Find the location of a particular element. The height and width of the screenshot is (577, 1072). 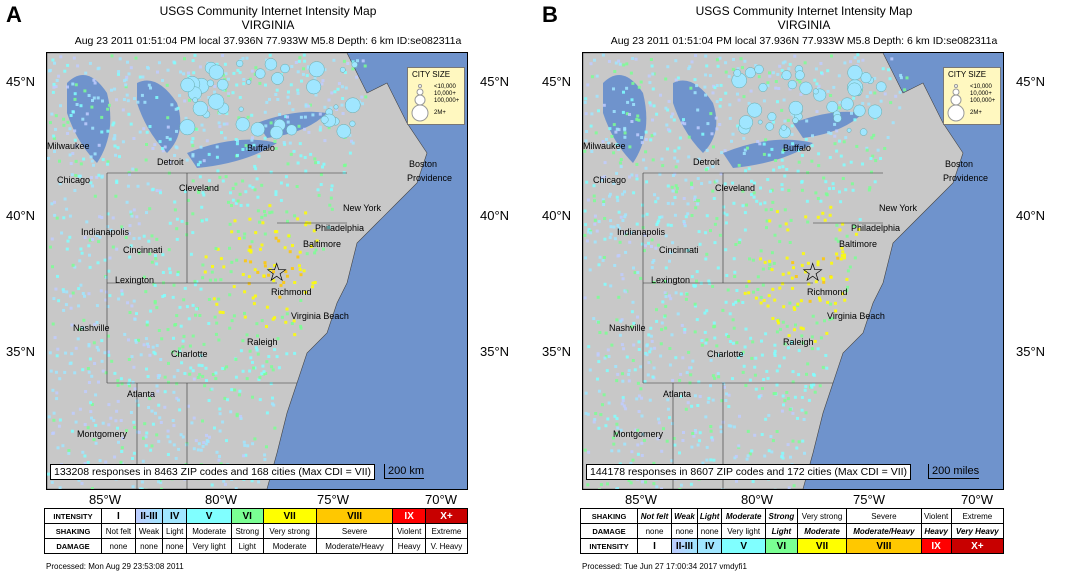

shaking-cell: Not felt is located at coordinates (118, 531).